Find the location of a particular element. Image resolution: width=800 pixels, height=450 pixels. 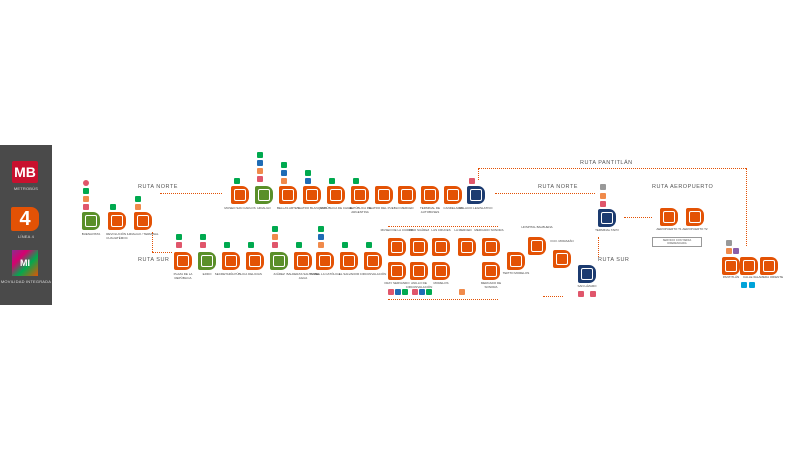

station-name: MERCED is located at coordinates (407, 208).